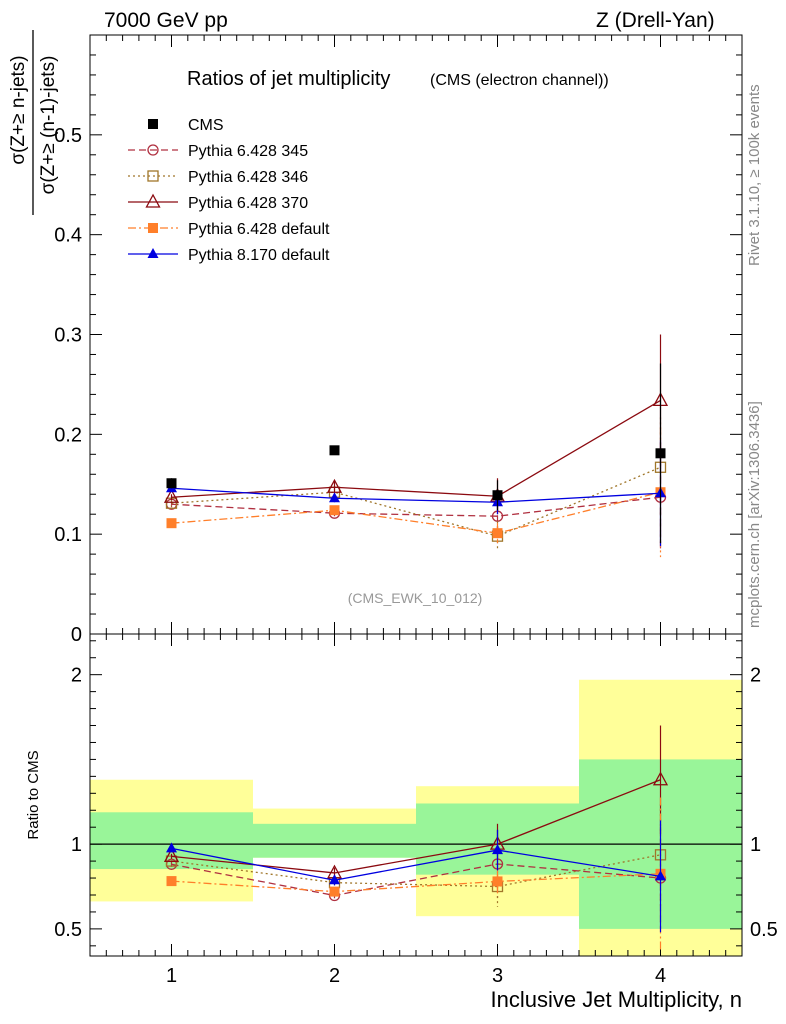 The width and height of the screenshot is (786, 1024). Describe the element at coordinates (259, 255) in the screenshot. I see `legend-label: Pythia 8.170 default` at that location.